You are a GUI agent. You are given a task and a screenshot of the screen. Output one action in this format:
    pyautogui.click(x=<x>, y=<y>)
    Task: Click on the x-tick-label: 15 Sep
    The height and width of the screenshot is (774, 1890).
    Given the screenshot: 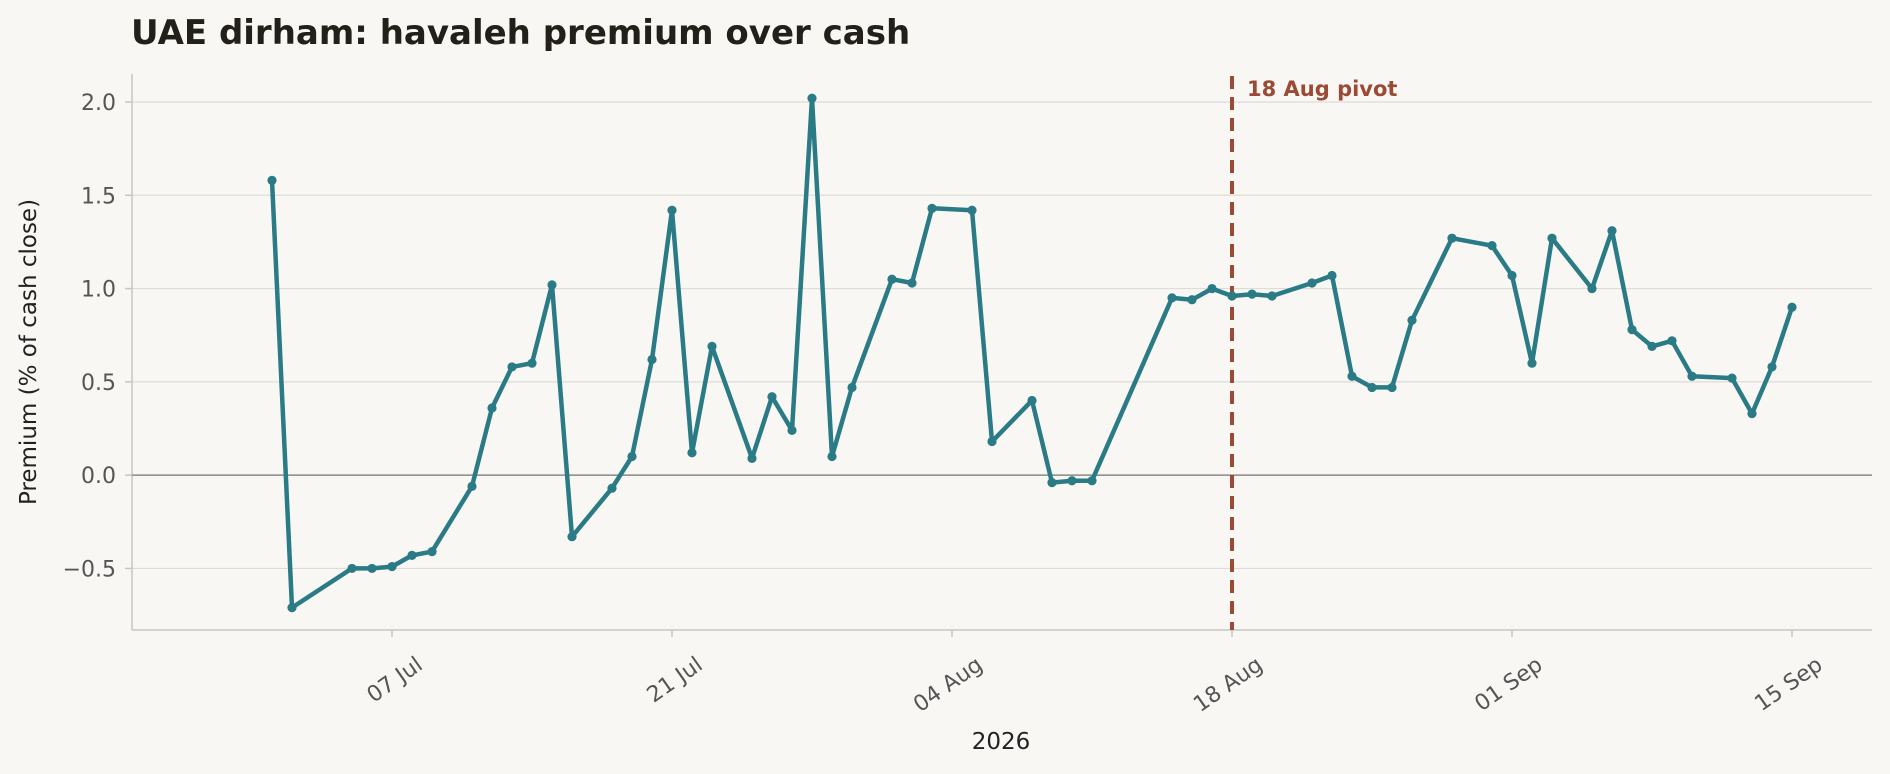 What is the action you would take?
    pyautogui.click(x=1788, y=684)
    